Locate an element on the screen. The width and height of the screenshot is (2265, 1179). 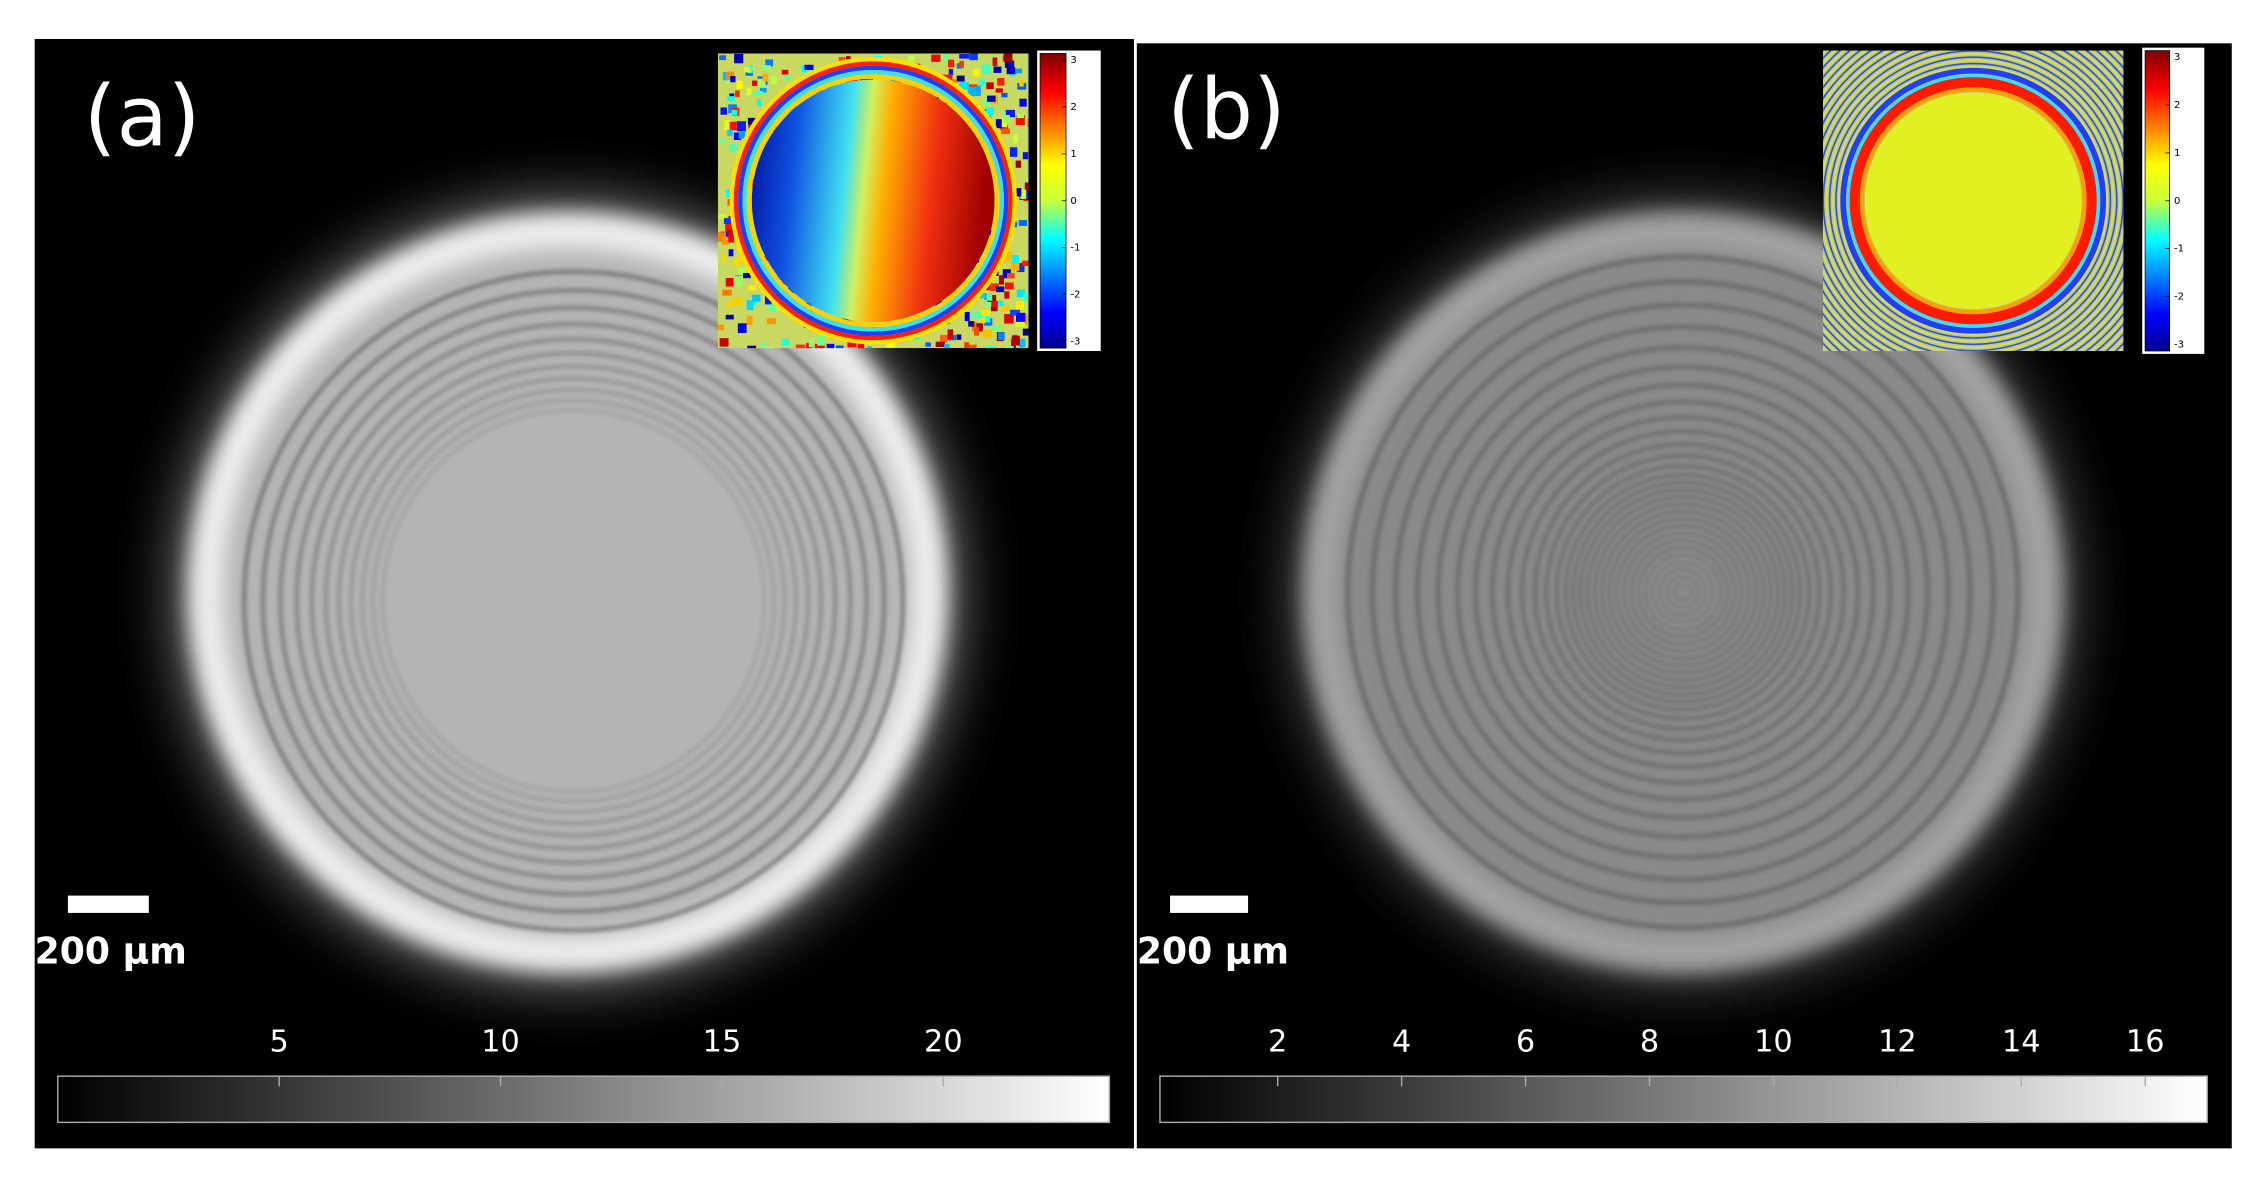
inset-colorbar-tick-label: 1 is located at coordinates (1073, 154).